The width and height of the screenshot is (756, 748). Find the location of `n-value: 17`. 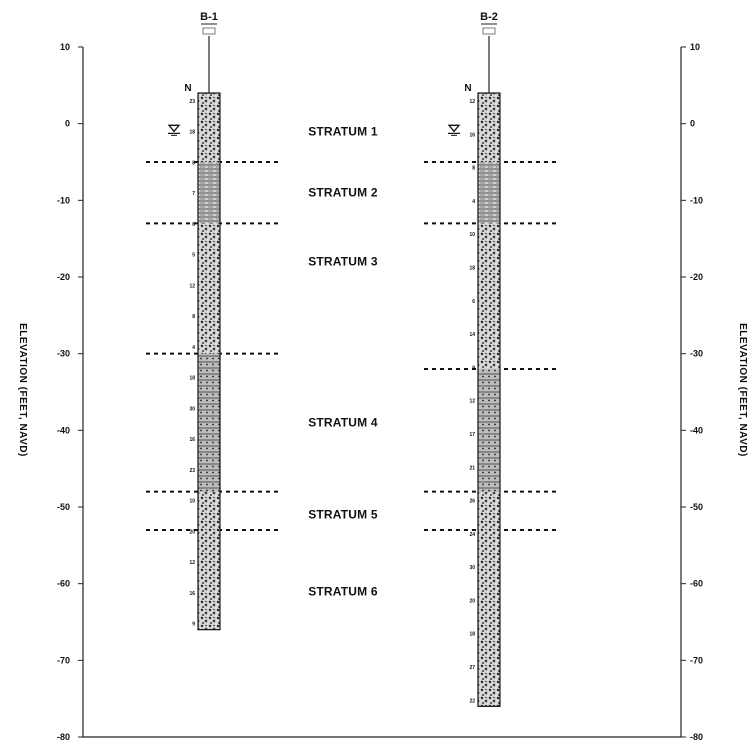

n-value: 17 is located at coordinates (472, 435).